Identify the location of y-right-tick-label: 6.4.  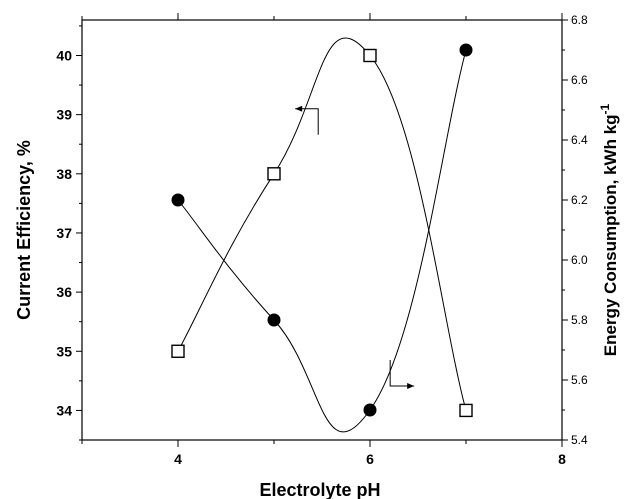
(579, 140).